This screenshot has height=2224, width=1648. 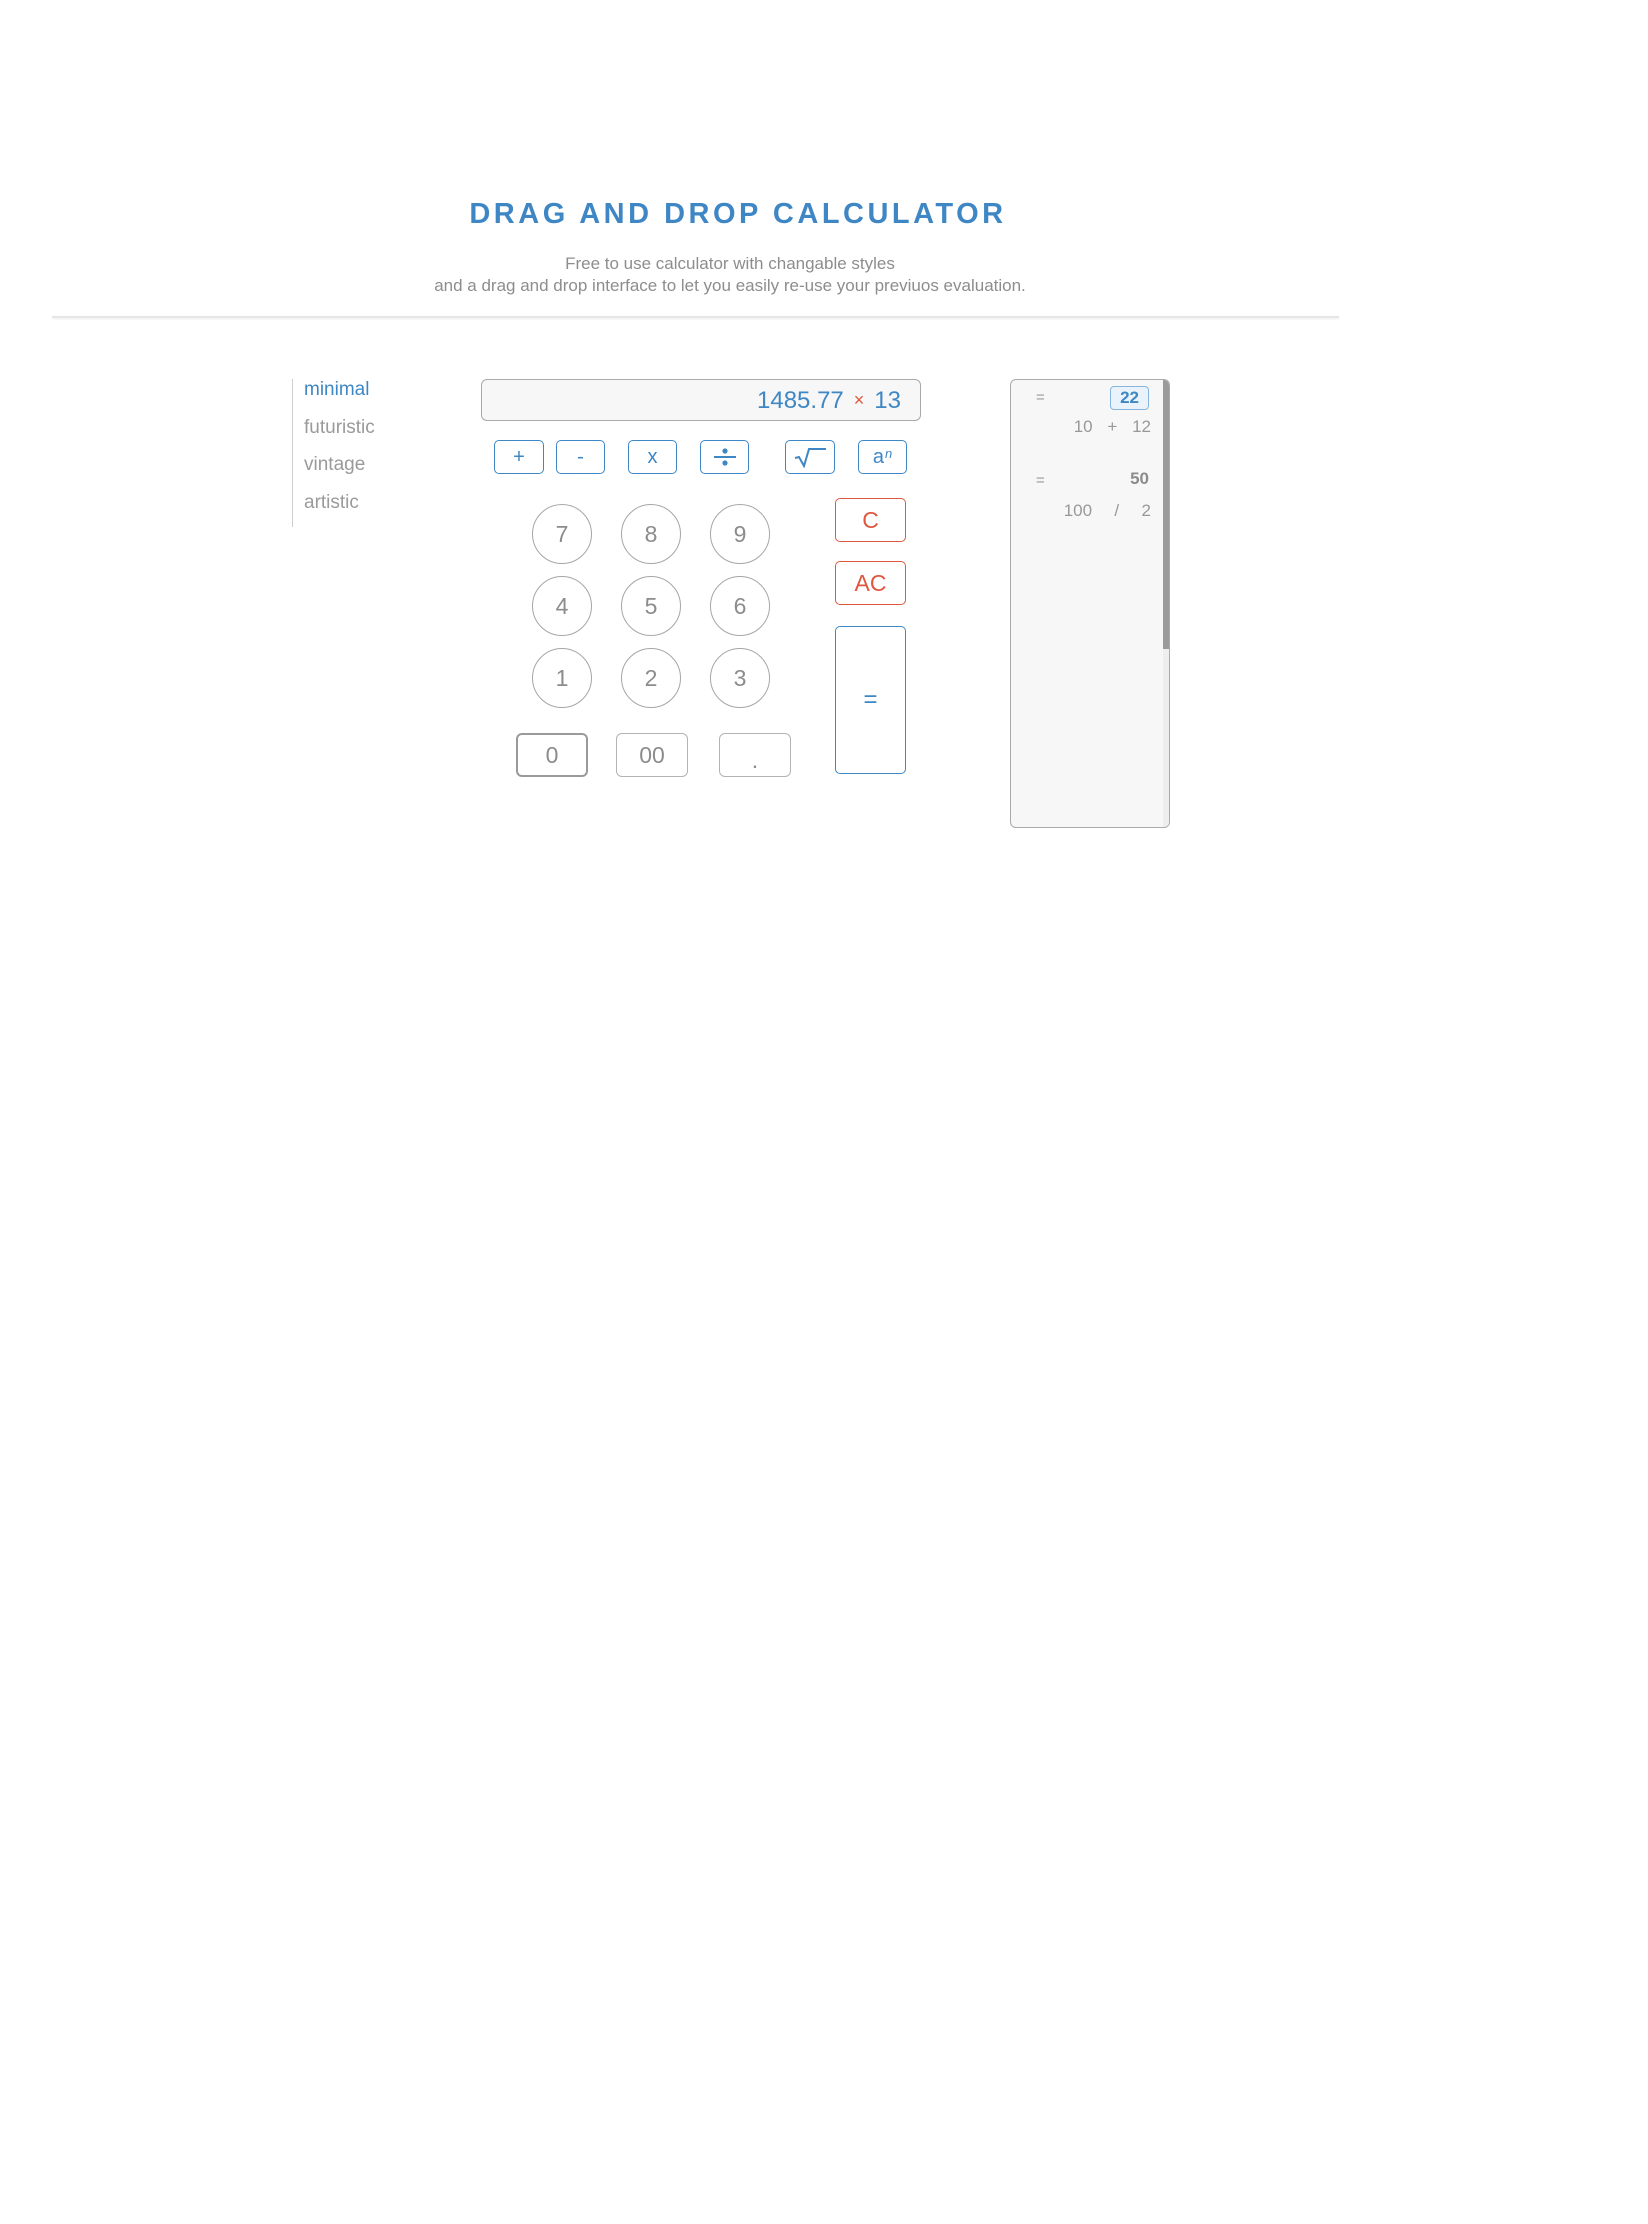 What do you see at coordinates (1166, 514) in the screenshot?
I see `history-scrollbar-thumb` at bounding box center [1166, 514].